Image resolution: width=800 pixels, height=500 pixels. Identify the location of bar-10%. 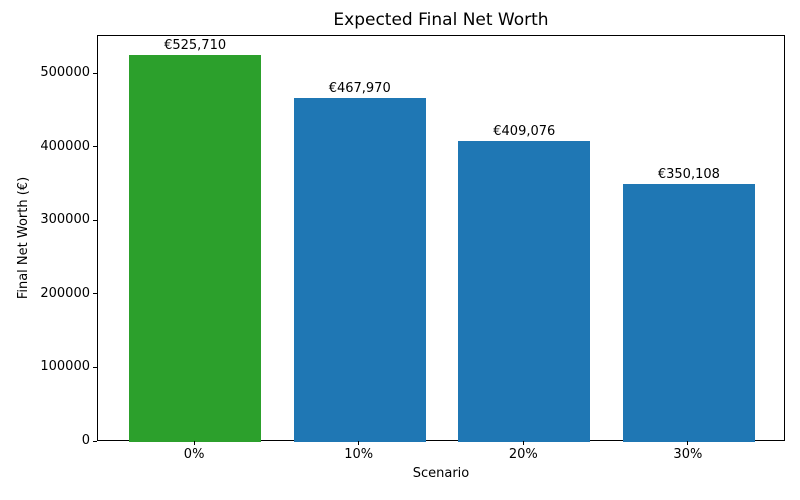
(359, 269).